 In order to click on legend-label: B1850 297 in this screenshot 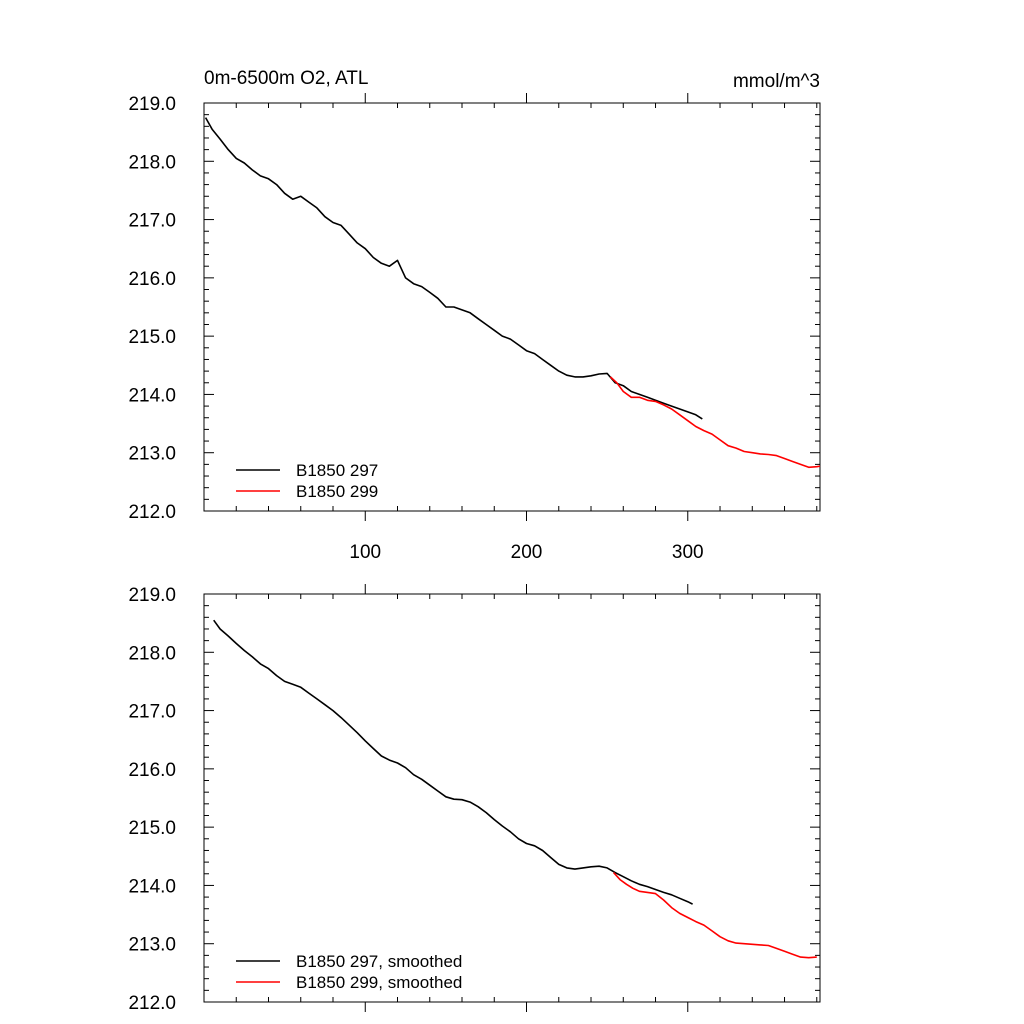, I will do `click(337, 470)`.